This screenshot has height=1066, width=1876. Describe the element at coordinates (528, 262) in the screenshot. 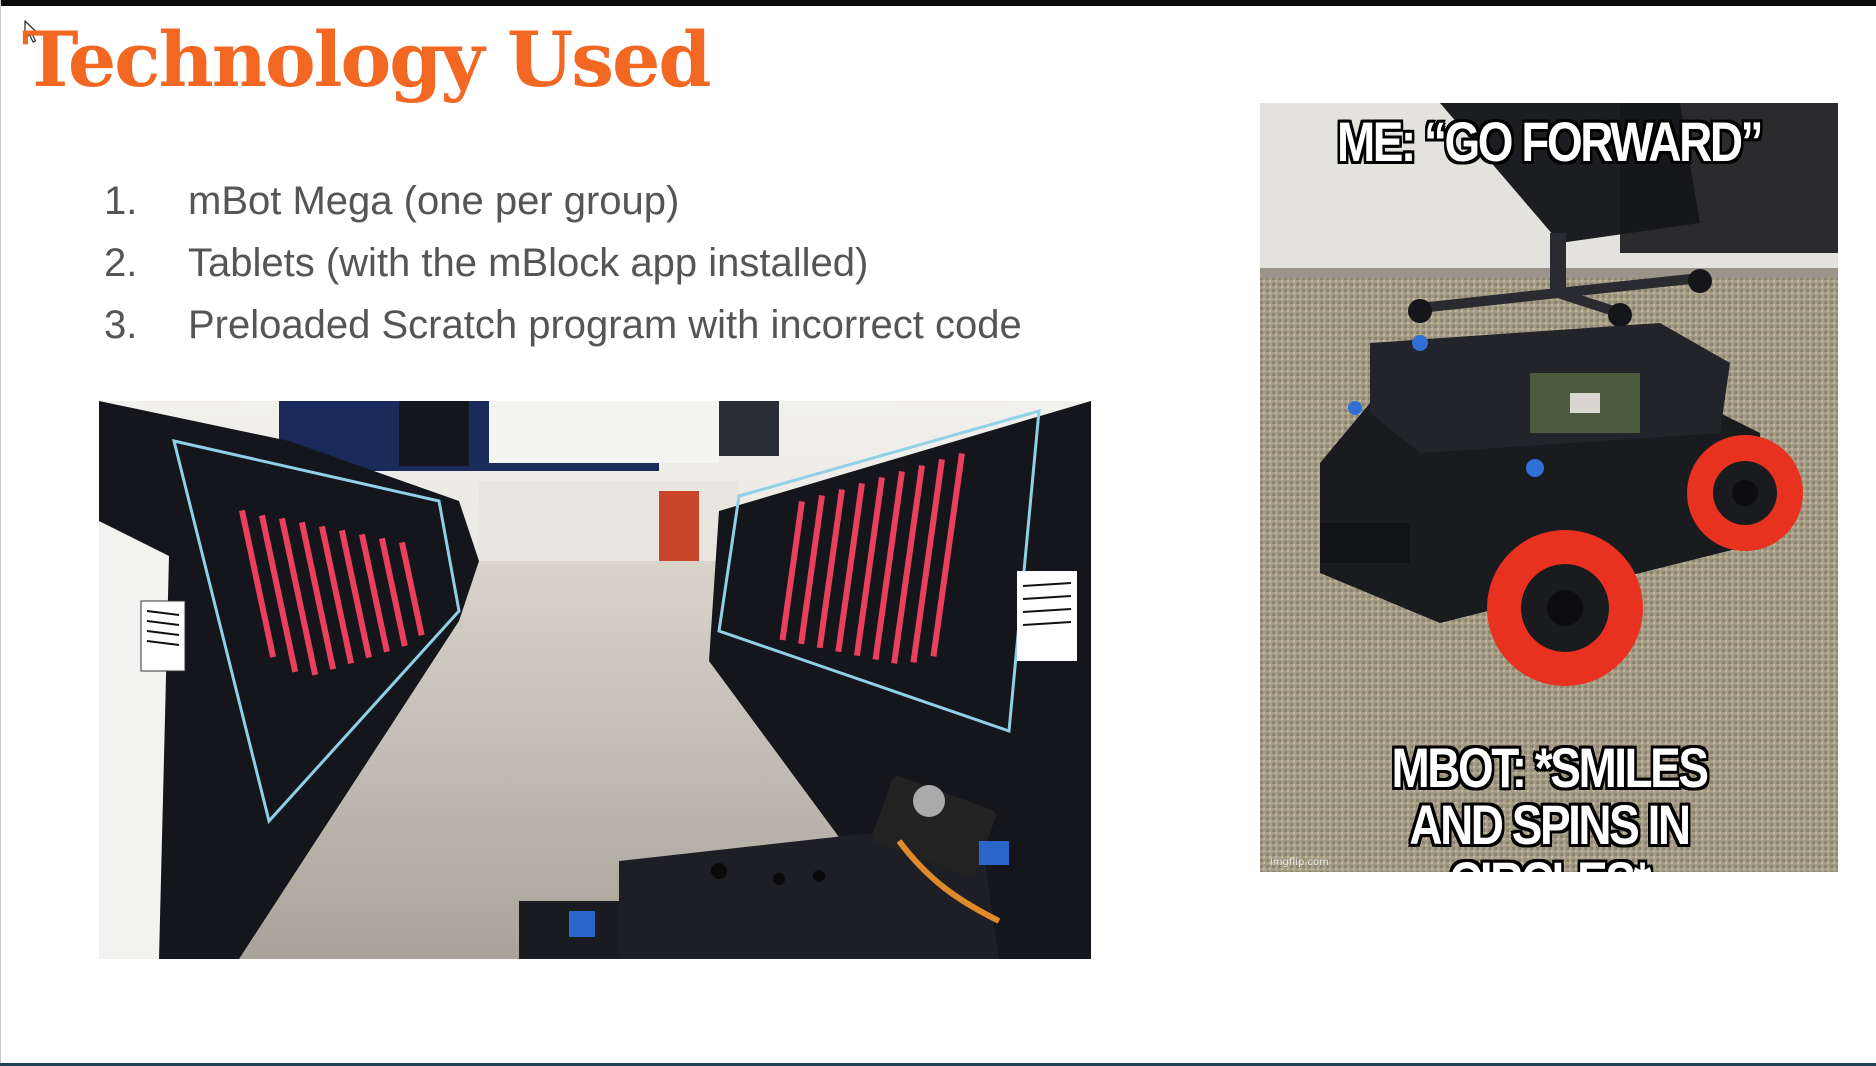

I see `list-item-text: Tablets (with the mBlock app installed)` at that location.